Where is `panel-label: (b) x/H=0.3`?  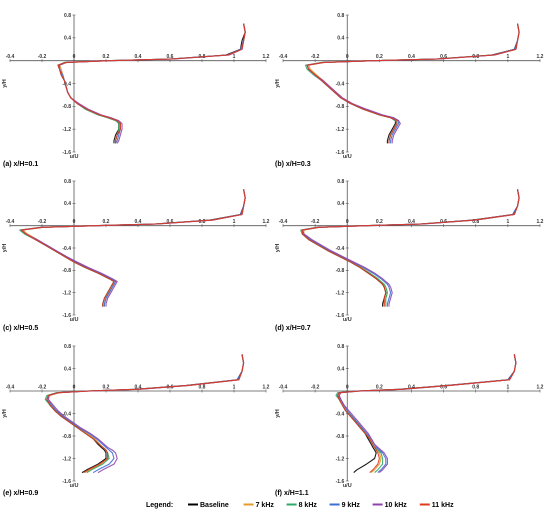 panel-label: (b) x/H=0.3 is located at coordinates (293, 164).